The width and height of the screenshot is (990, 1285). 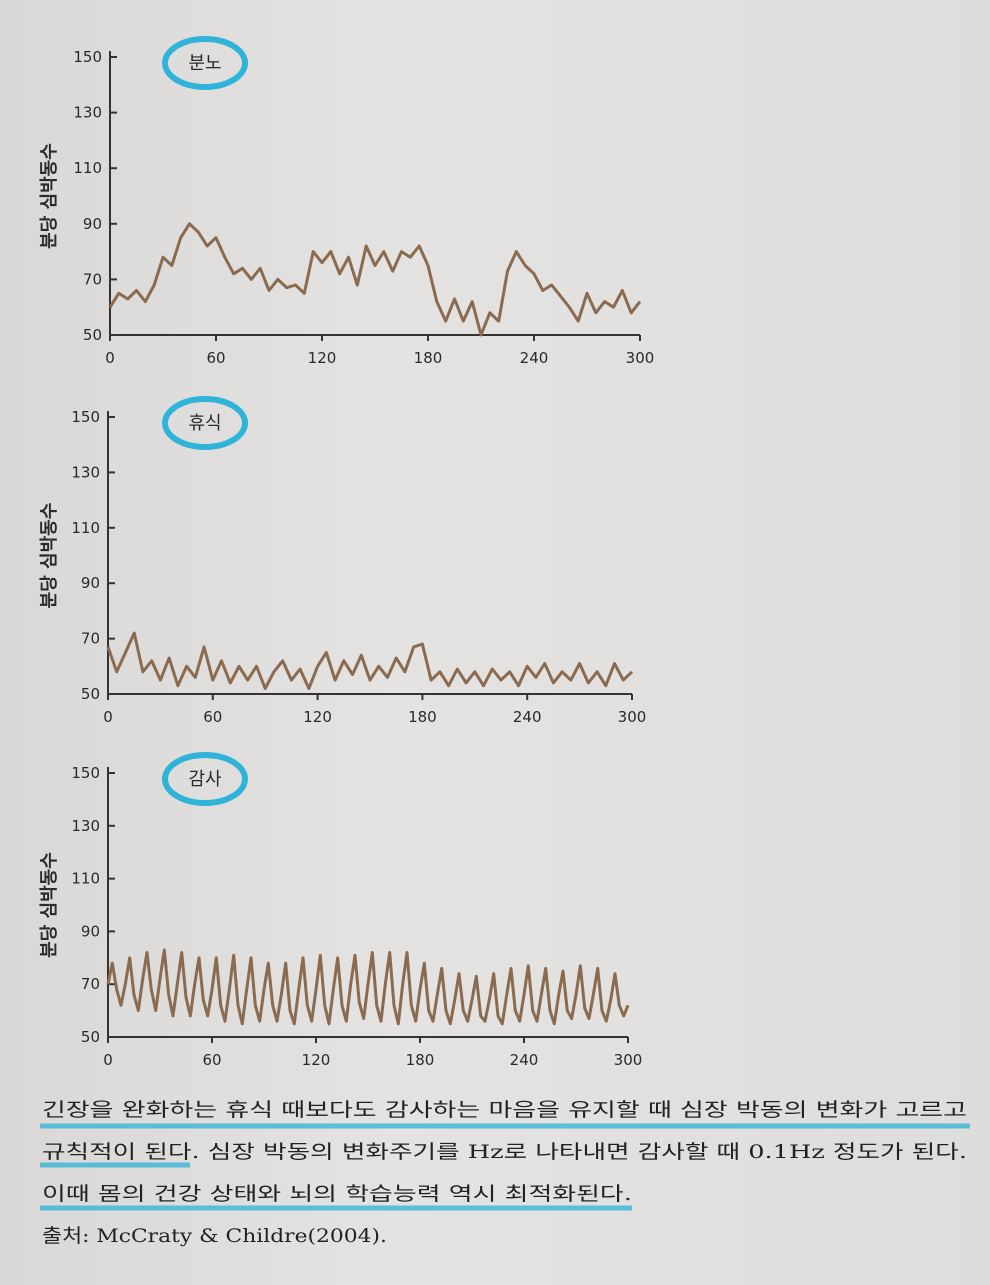 I want to click on chart-title: 감사, so click(x=205, y=779).